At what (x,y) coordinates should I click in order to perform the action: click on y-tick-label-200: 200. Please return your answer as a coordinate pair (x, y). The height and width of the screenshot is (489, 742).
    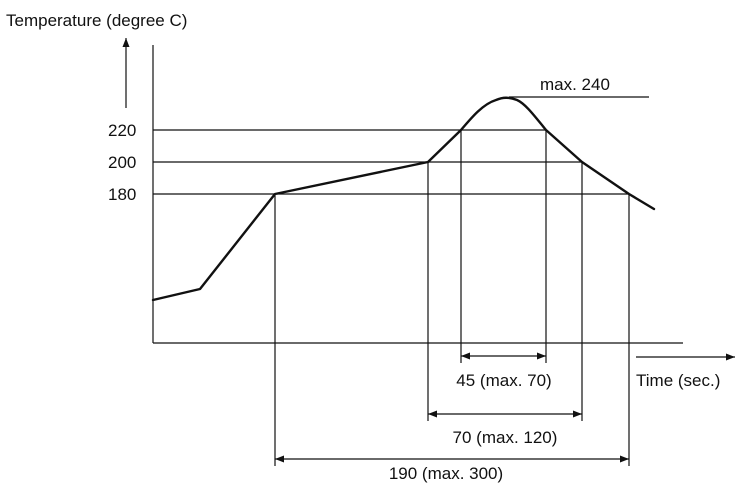
    Looking at the image, I should click on (122, 162).